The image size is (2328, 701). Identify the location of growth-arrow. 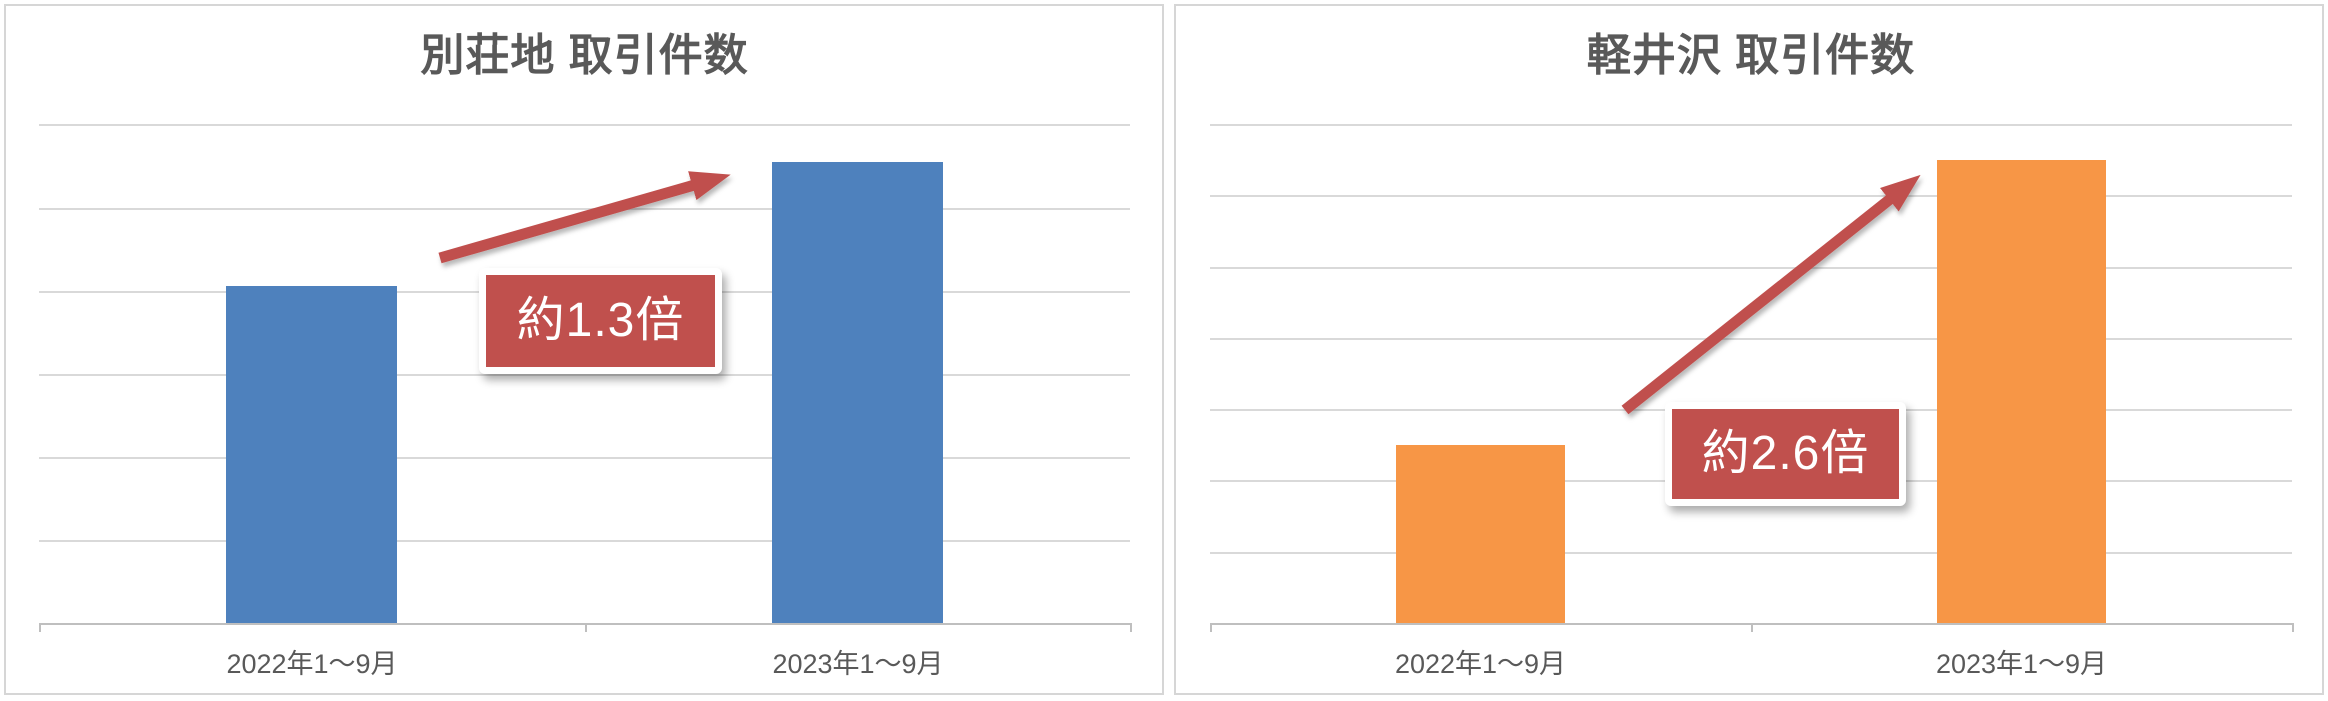
(1771, 294).